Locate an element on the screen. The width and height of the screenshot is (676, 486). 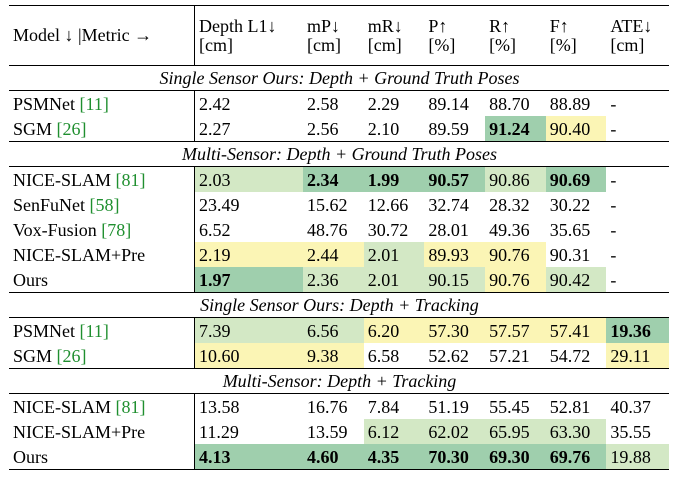
value-text: 51.19 is located at coordinates (448, 406).